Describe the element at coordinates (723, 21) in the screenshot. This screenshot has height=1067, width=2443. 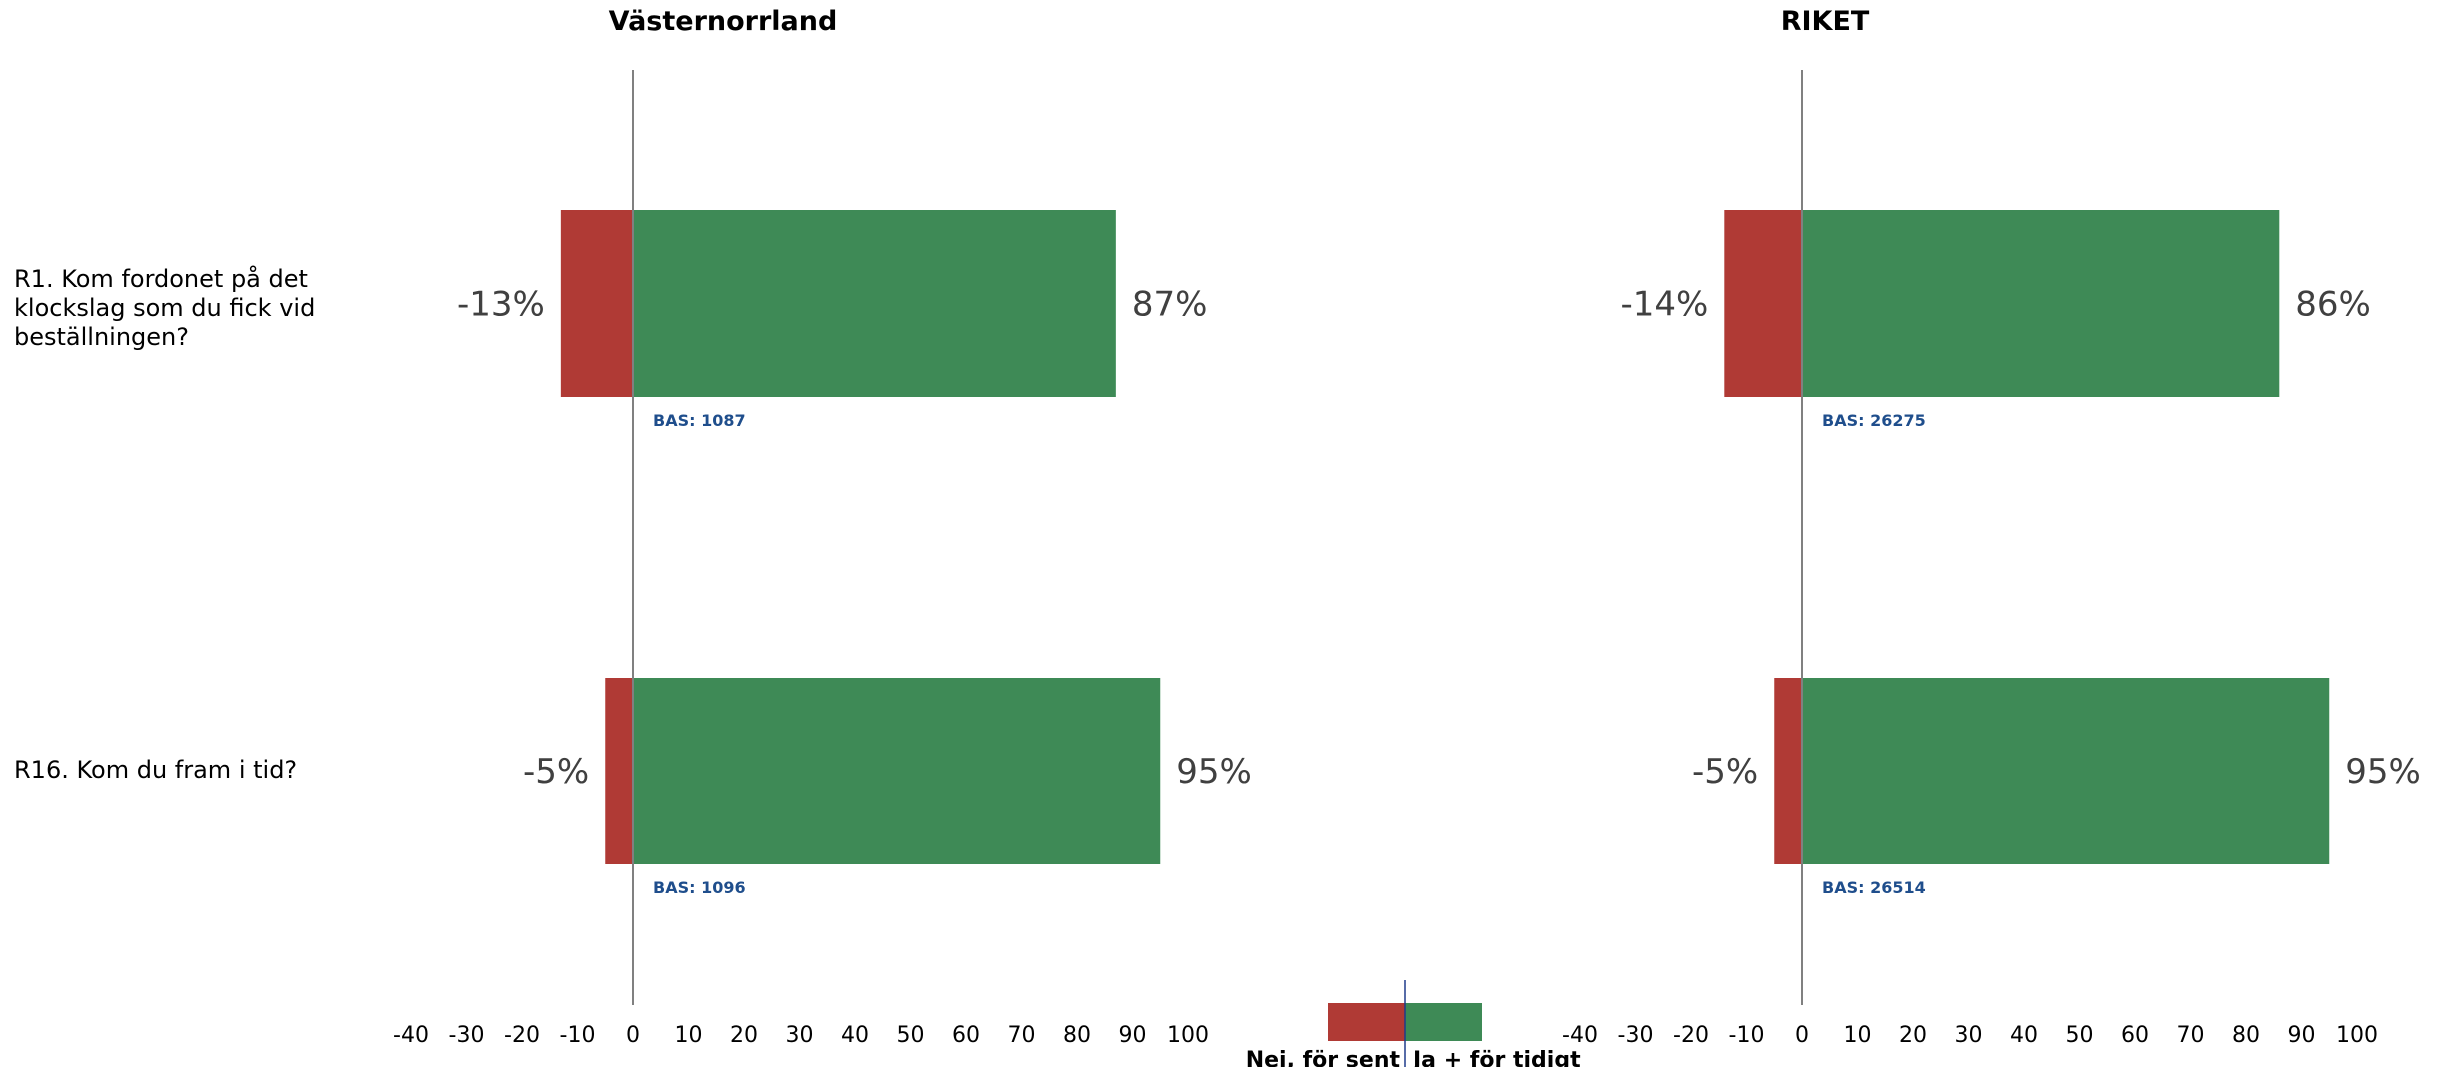
I see `panel-title: Västernorrland` at that location.